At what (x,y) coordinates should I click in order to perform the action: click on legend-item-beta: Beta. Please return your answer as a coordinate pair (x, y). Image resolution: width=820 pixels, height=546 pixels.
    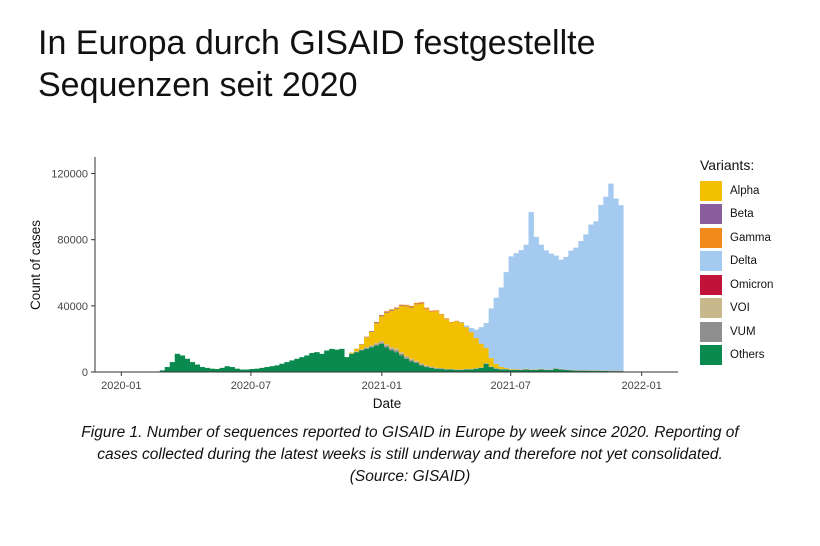
    Looking at the image, I should click on (755, 215).